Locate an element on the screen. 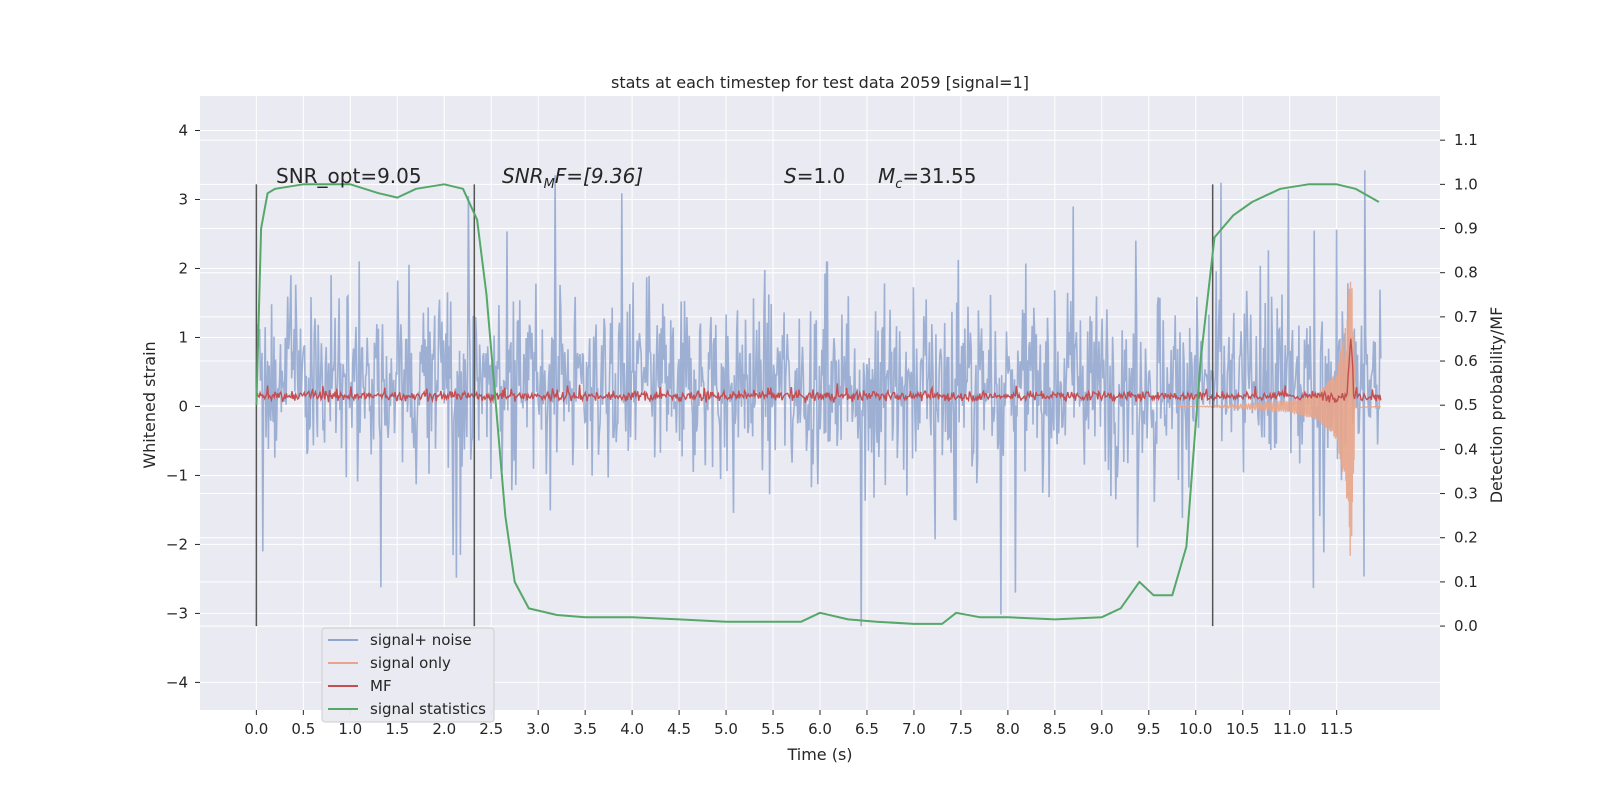  y2-tick-label: 0.5 is located at coordinates (1466, 405).